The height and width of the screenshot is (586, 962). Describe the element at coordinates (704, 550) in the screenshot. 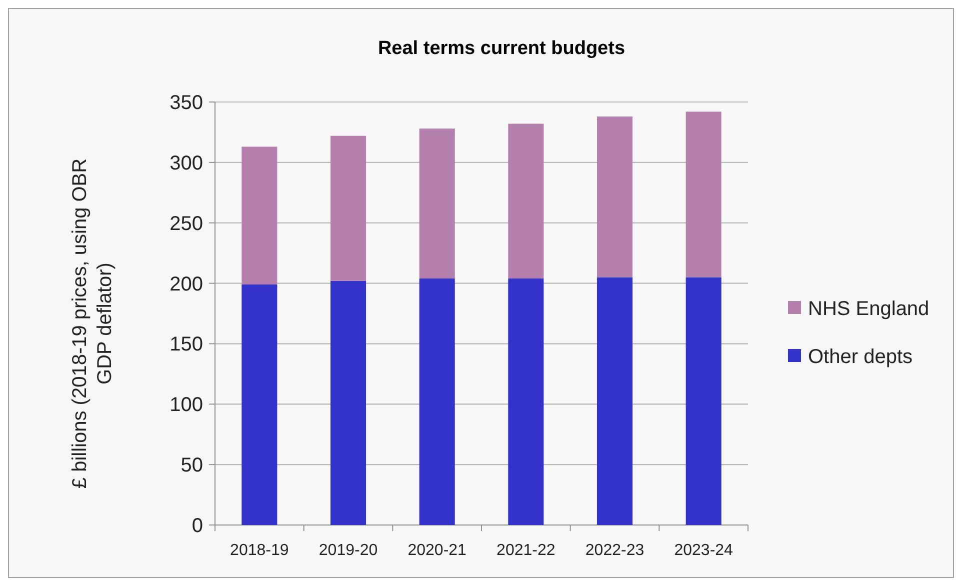

I see `x-tick-label: 2023-24` at that location.